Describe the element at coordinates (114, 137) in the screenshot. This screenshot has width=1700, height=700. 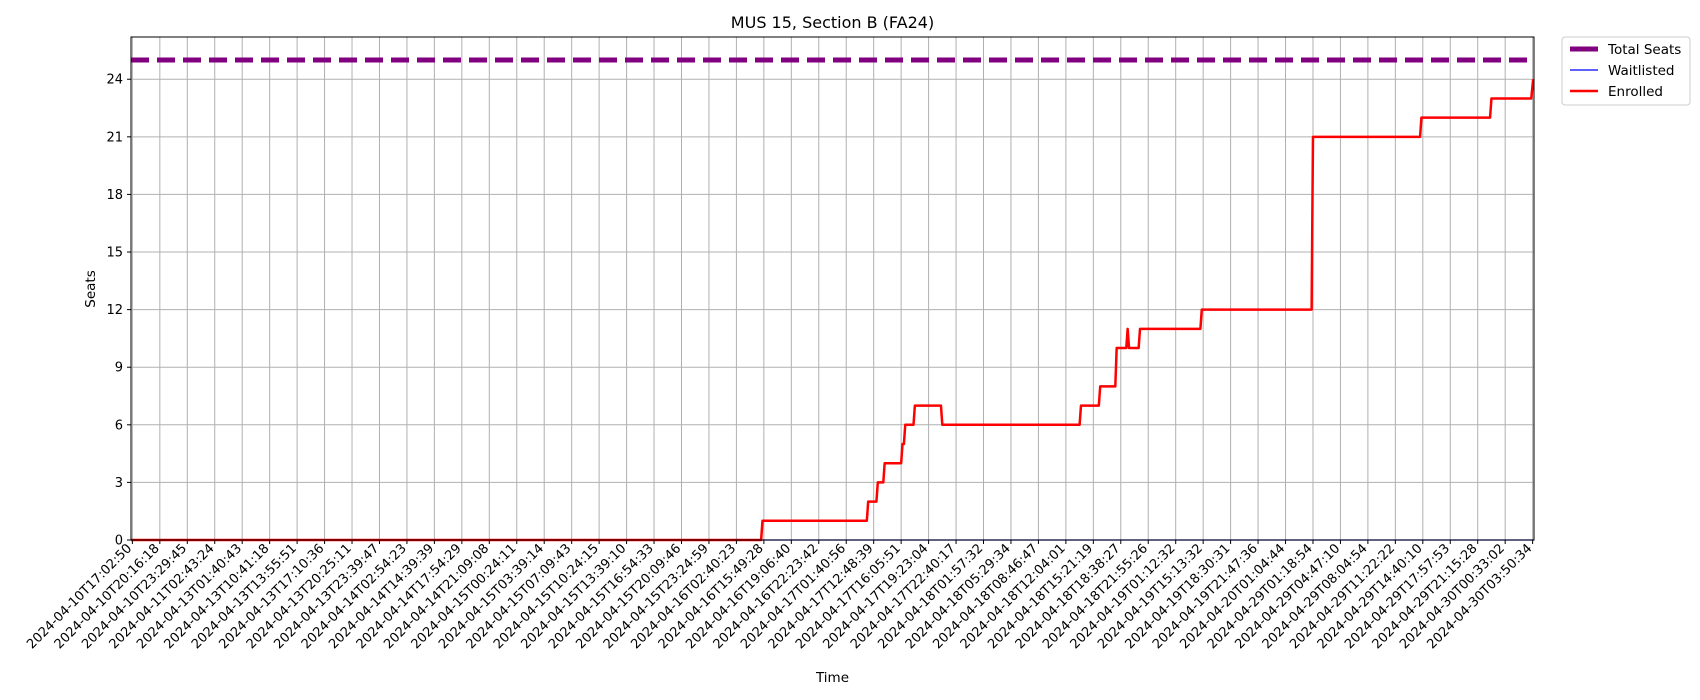
I see `y-tick-label: 21` at that location.